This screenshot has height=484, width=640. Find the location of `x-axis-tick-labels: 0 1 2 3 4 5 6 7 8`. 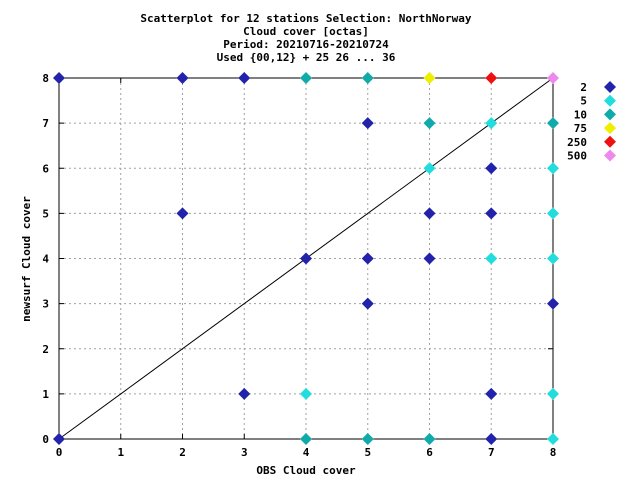

x-axis-tick-labels: 0 1 2 3 4 5 6 7 8 is located at coordinates (306, 452).